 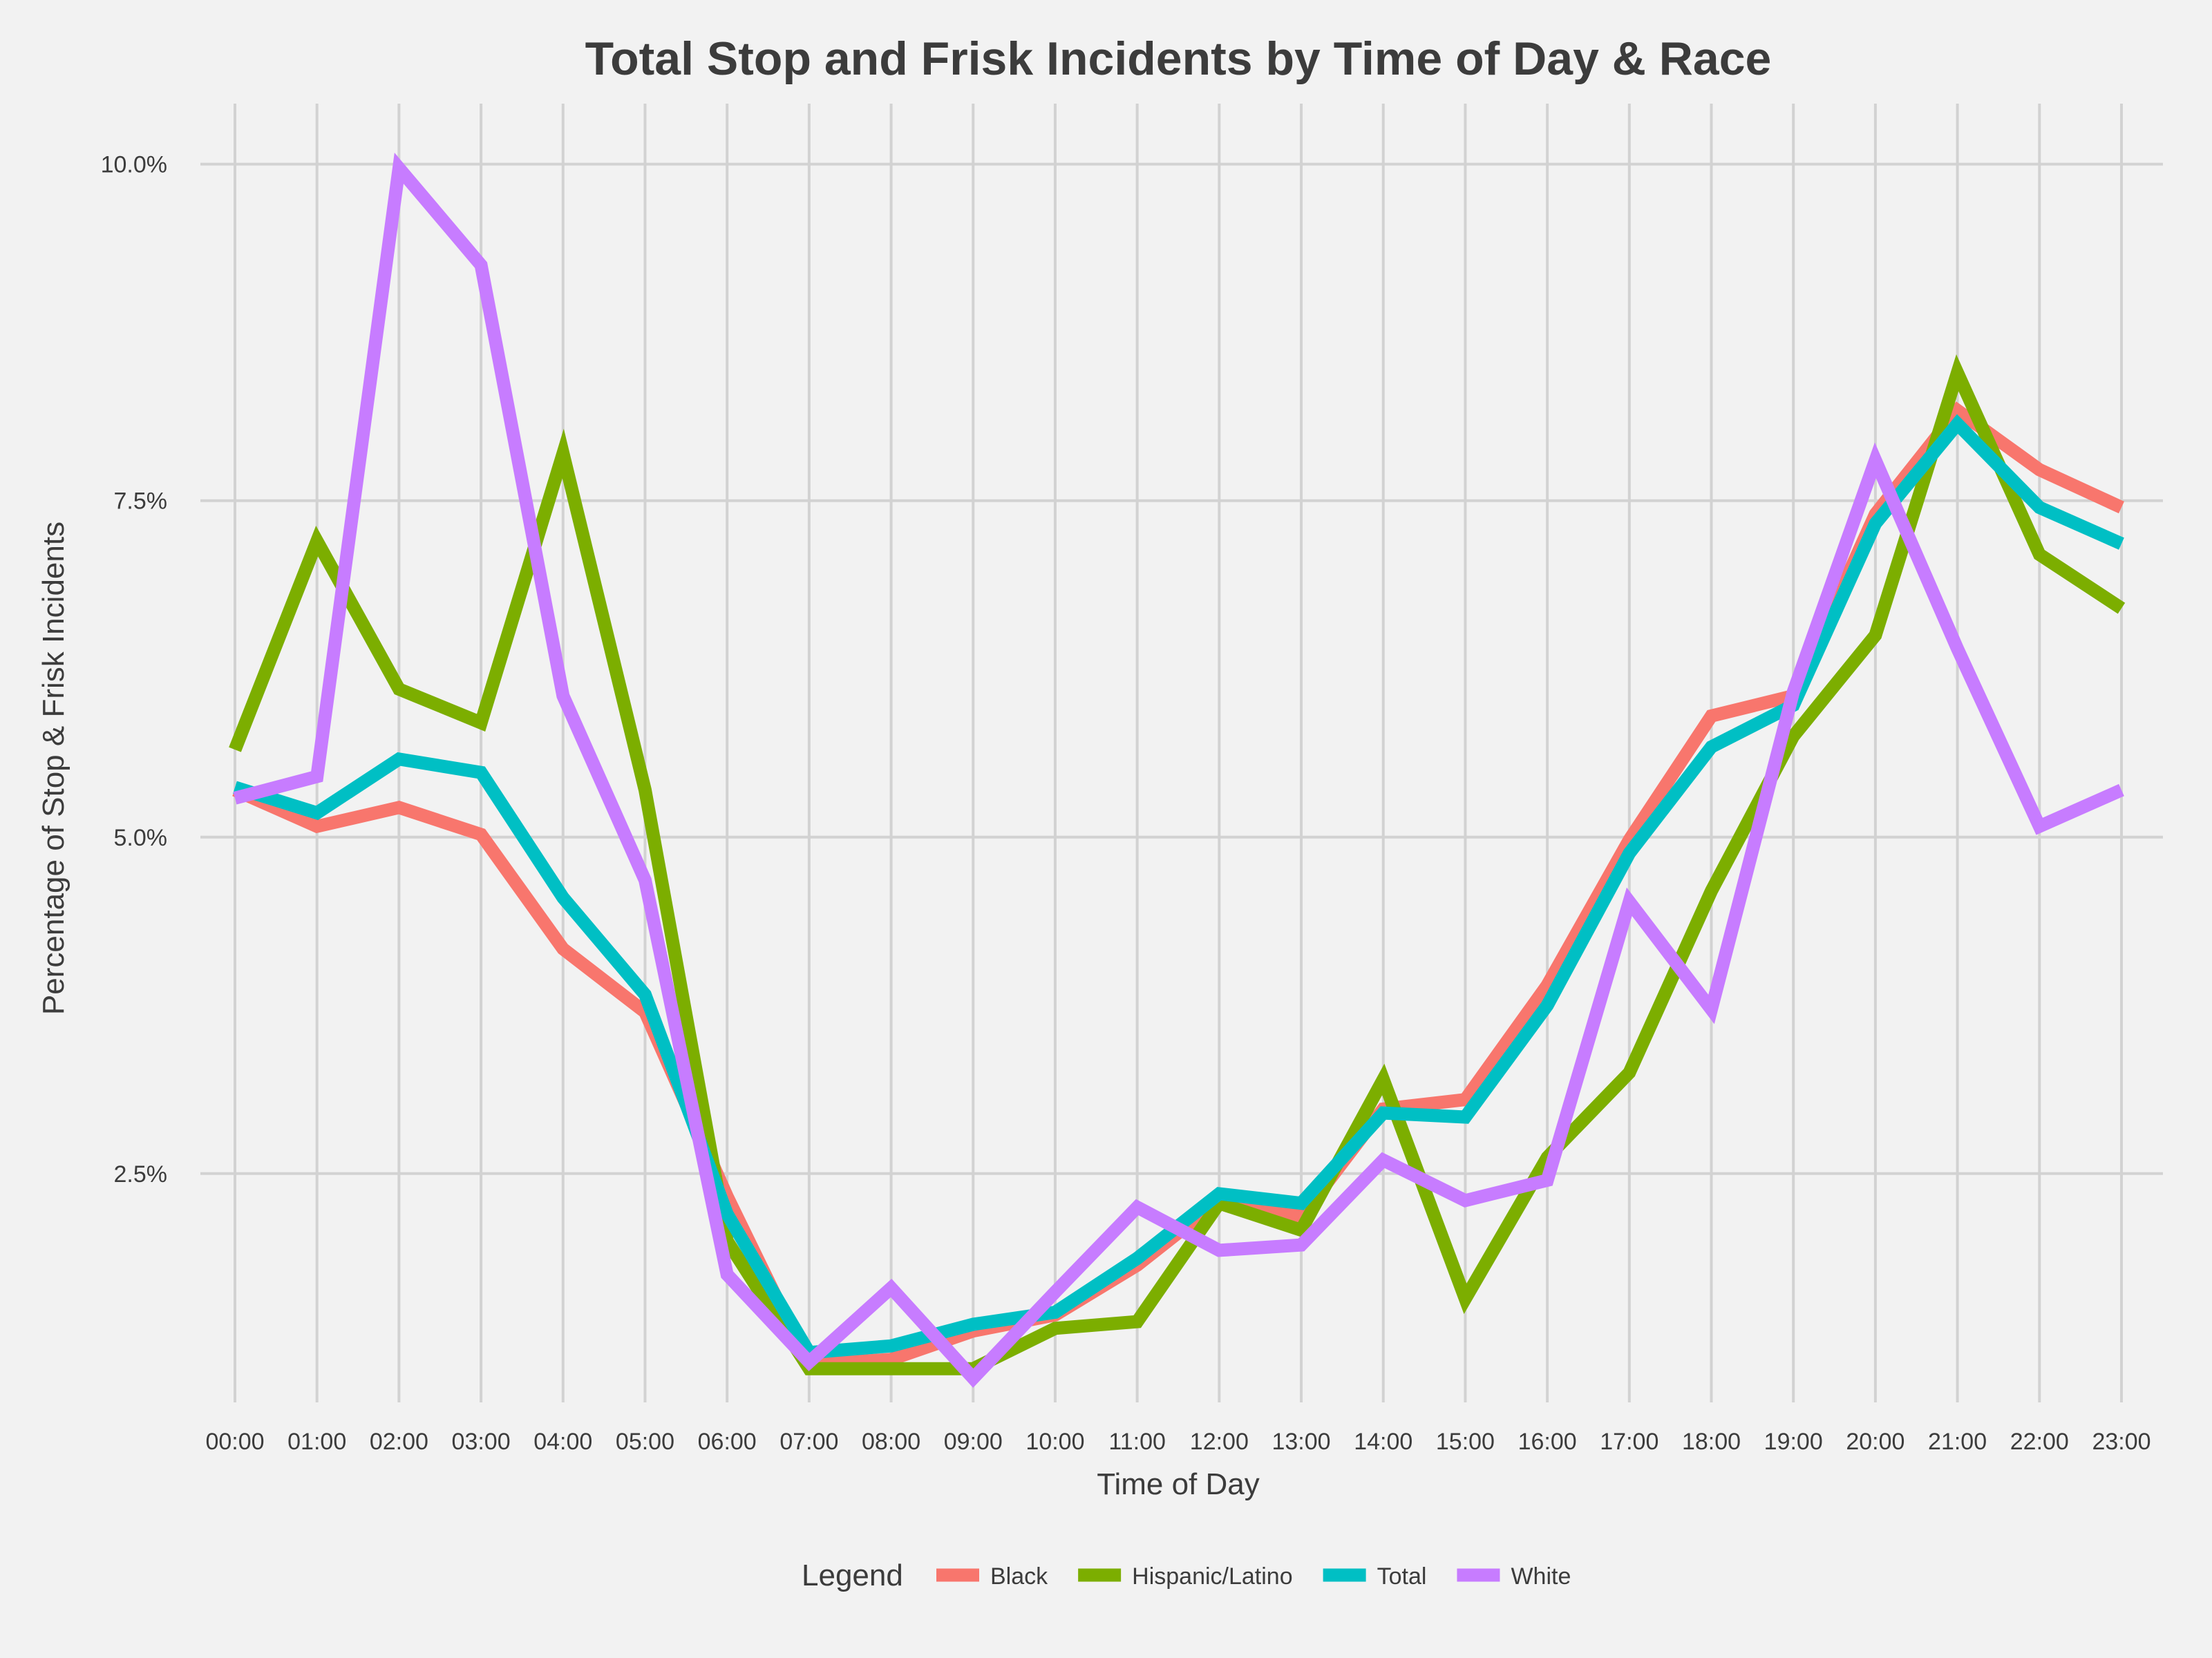 I want to click on legend-label: Black, so click(x=1019, y=1576).